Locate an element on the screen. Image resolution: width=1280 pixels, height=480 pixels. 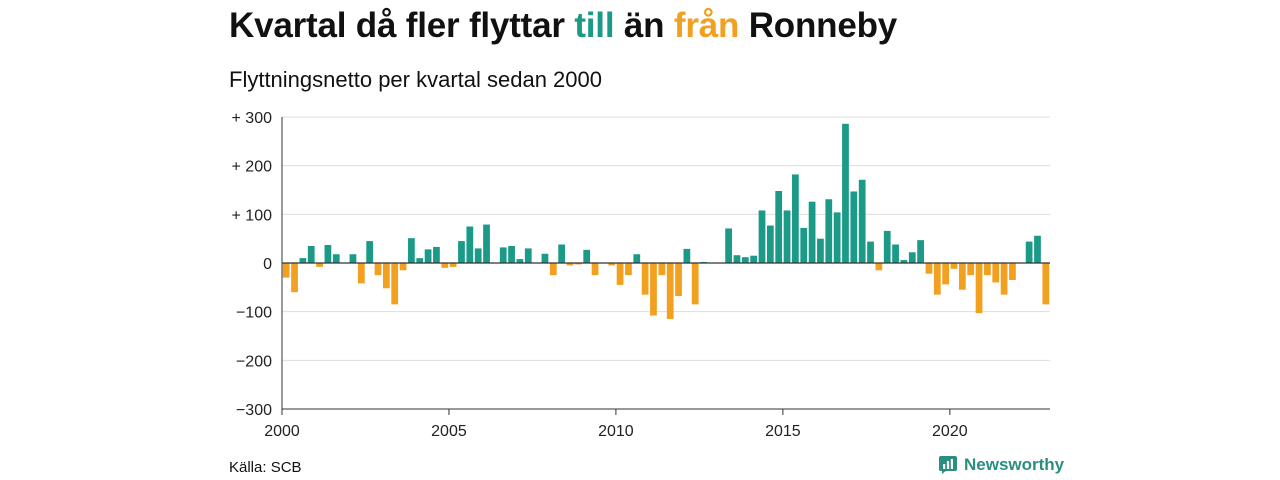
x-tick-label: 2005 is located at coordinates (449, 431).